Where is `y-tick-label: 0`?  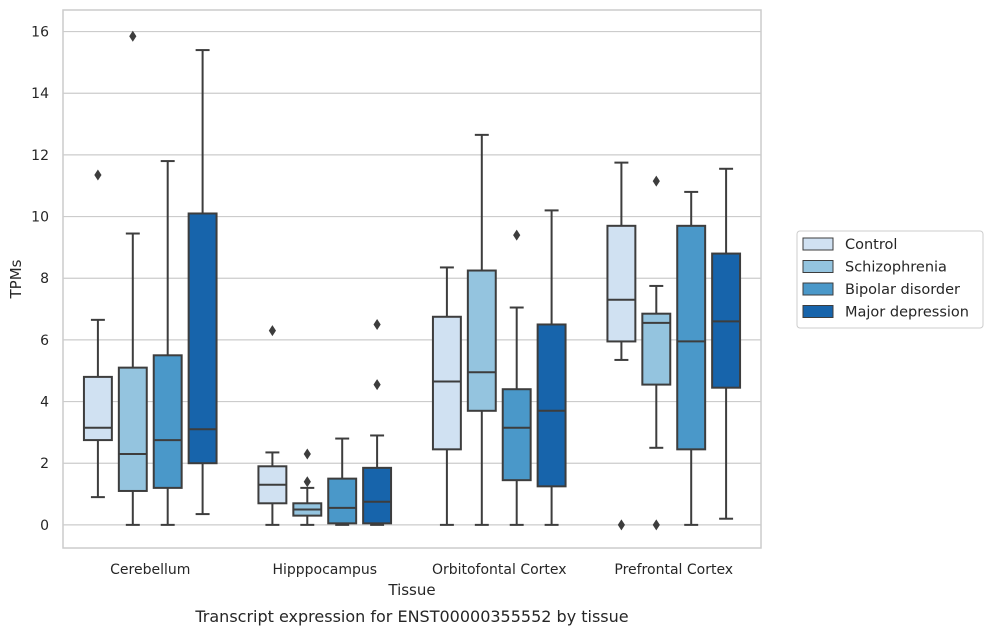
y-tick-label: 0 is located at coordinates (44, 526).